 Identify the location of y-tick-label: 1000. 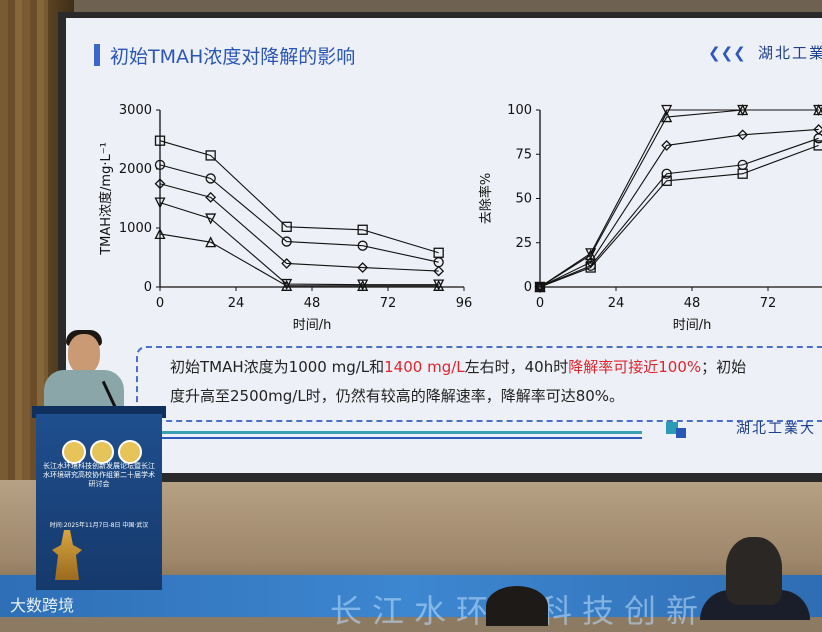
(135, 228).